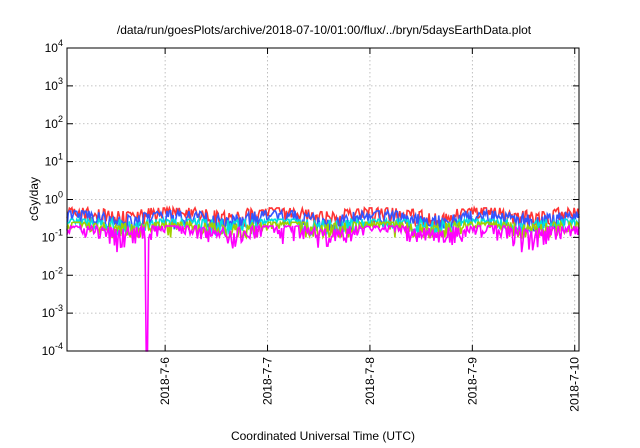 This screenshot has width=640, height=448. I want to click on x-tick-label: 2018-7-6, so click(165, 381).